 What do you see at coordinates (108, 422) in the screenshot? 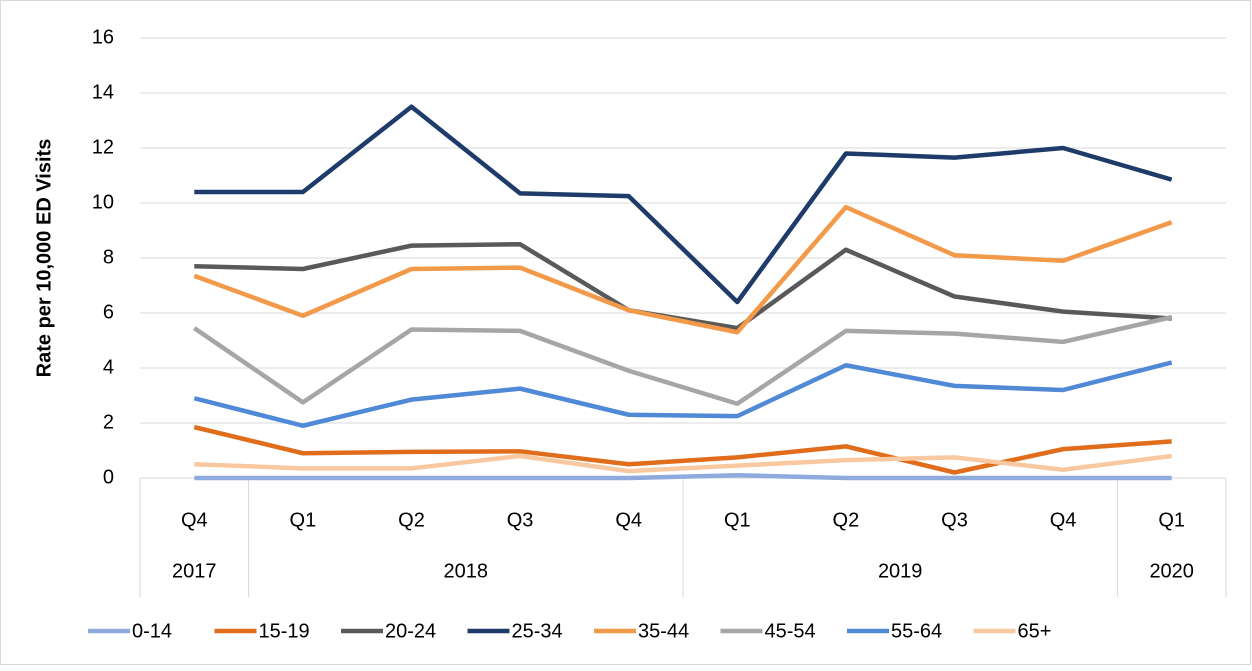
I see `y-tick-label: 2` at bounding box center [108, 422].